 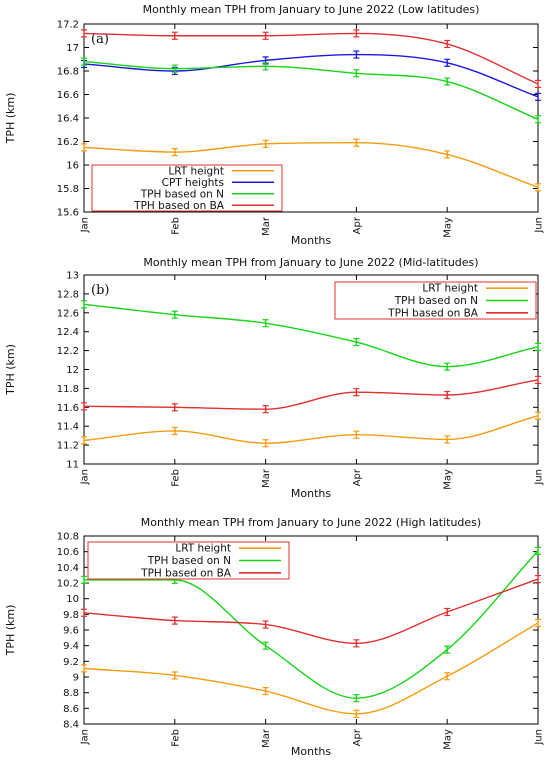 I want to click on y-tick-label: 16.2, so click(x=68, y=142).